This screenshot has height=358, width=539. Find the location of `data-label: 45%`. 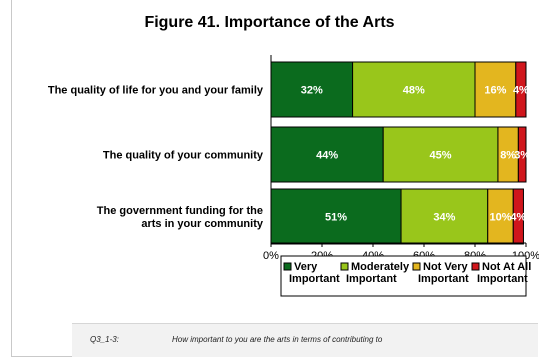

data-label: 45% is located at coordinates (441, 156).